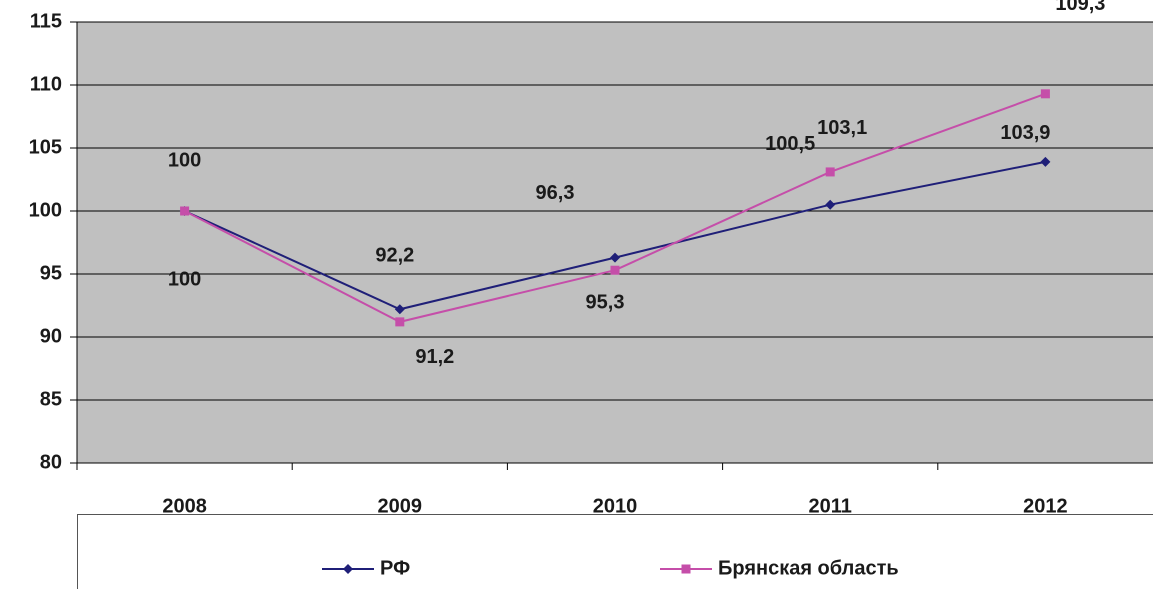 The image size is (1153, 589). Describe the element at coordinates (790, 144) in the screenshot. I see `data-label: 100,5` at that location.